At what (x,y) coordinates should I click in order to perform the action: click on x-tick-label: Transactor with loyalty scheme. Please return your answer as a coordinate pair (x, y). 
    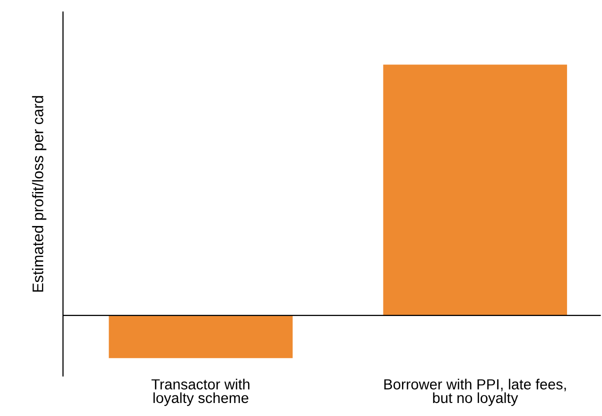
    Looking at the image, I should click on (201, 392).